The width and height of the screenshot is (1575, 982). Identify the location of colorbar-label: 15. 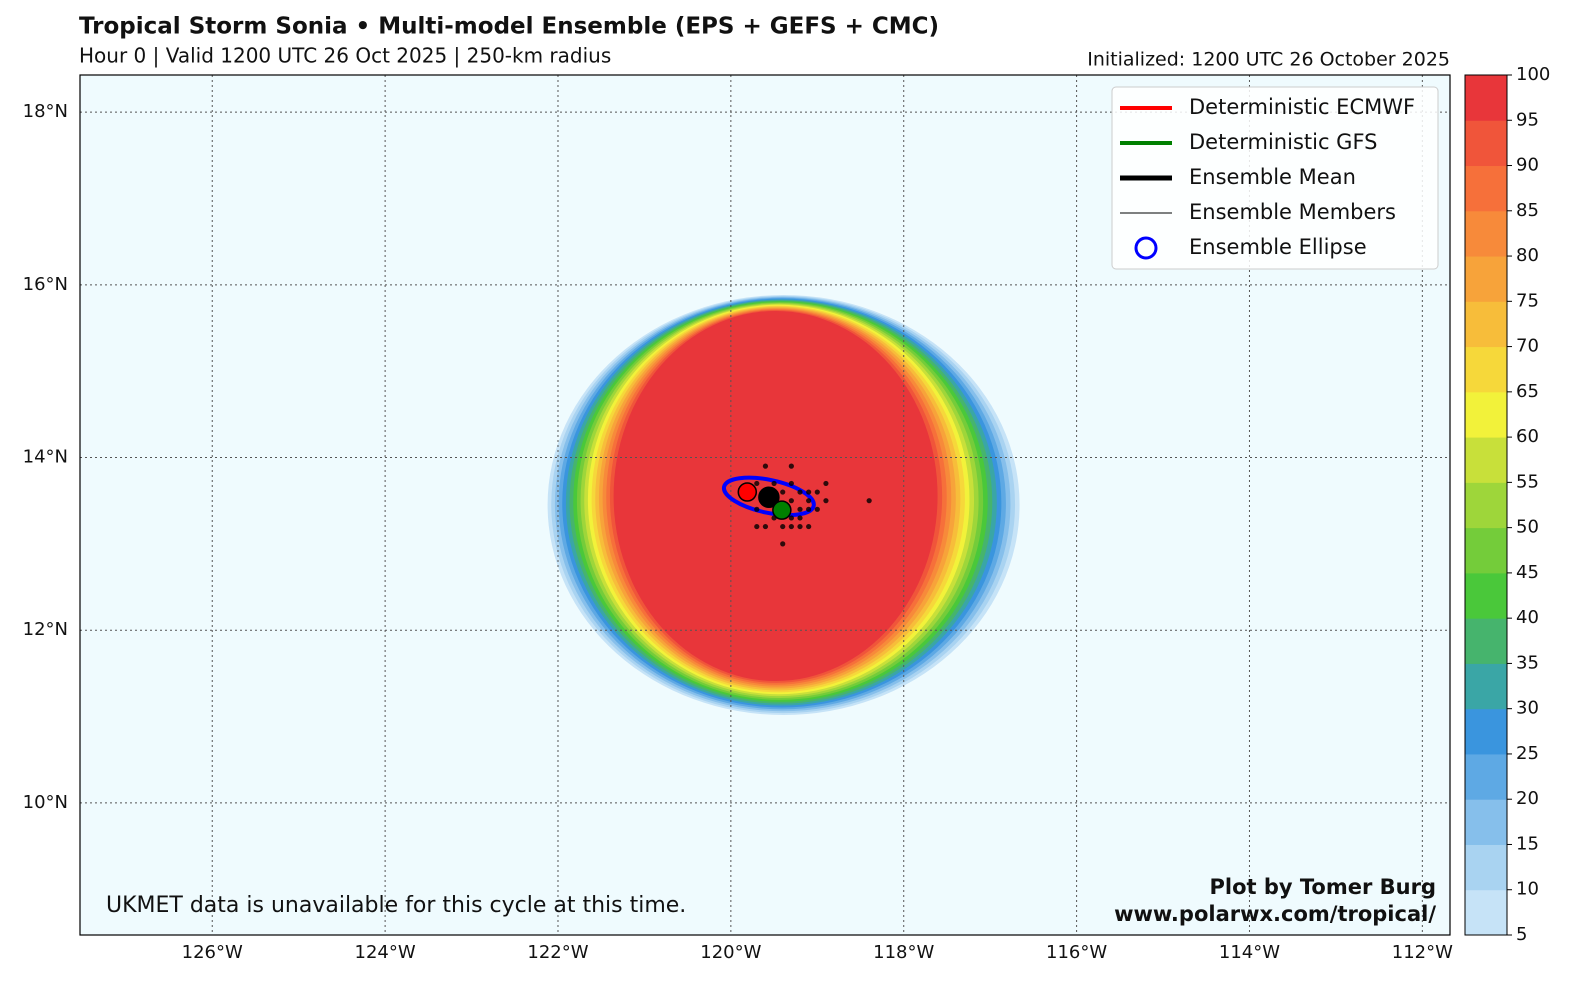
(1527, 843).